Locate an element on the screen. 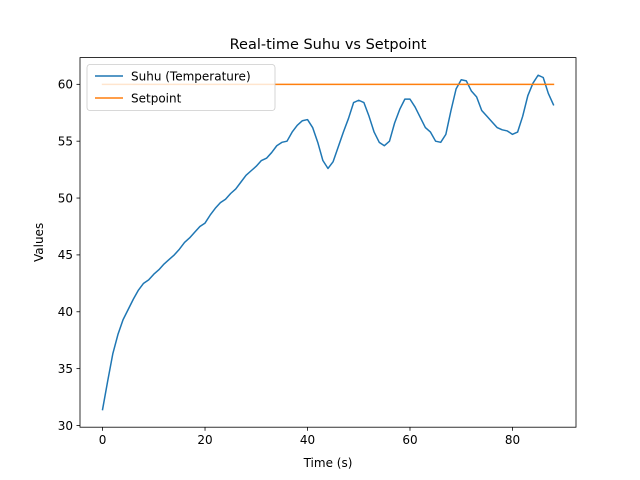 The image size is (640, 480). y-tick-label: 45 is located at coordinates (65, 255).